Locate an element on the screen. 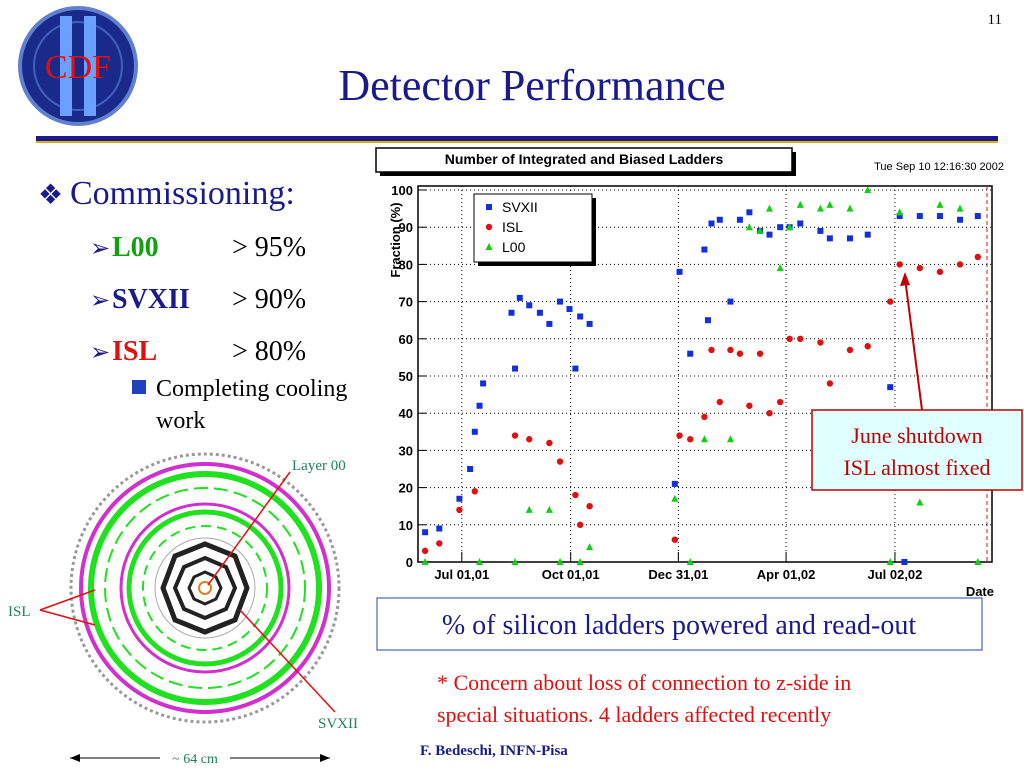 The height and width of the screenshot is (768, 1024). x-tick-label: Jul 01,01 is located at coordinates (461, 574).